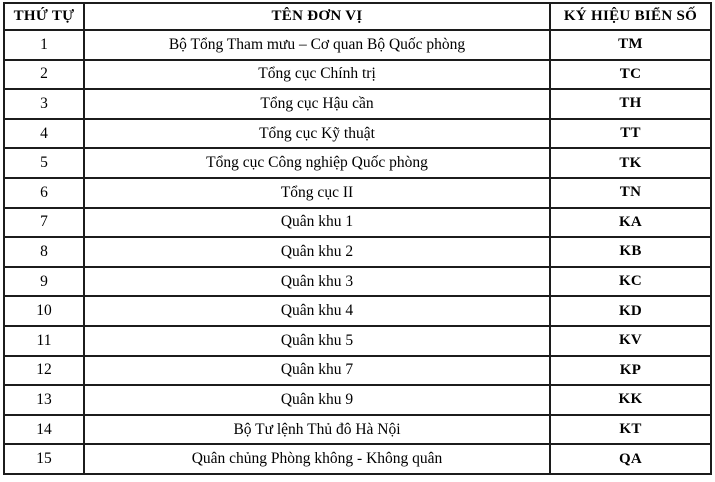 The width and height of the screenshot is (715, 482). I want to click on order-number-cell: 14, so click(44, 429).